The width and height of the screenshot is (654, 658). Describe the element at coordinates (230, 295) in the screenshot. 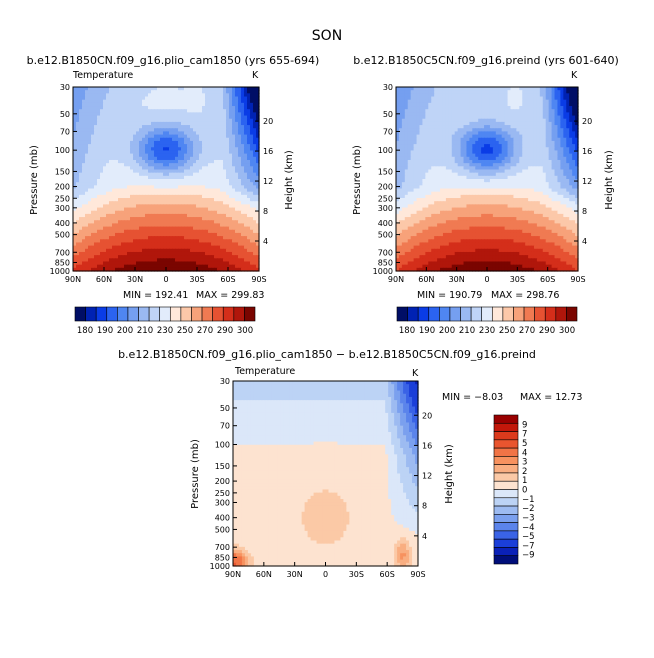

I see `panel-1-max: MAX = 299.83` at that location.